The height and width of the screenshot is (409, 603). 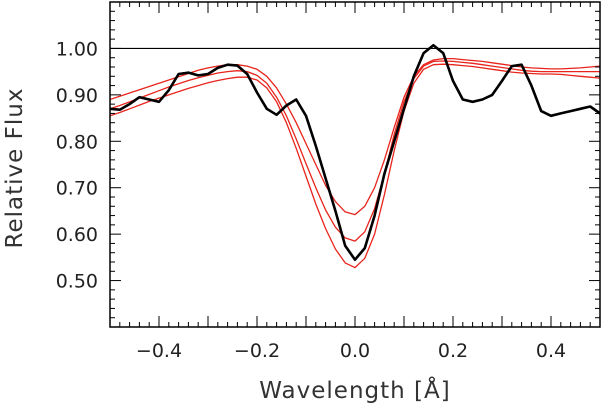 What do you see at coordinates (77, 49) in the screenshot?
I see `y-tick-label: 1.00` at bounding box center [77, 49].